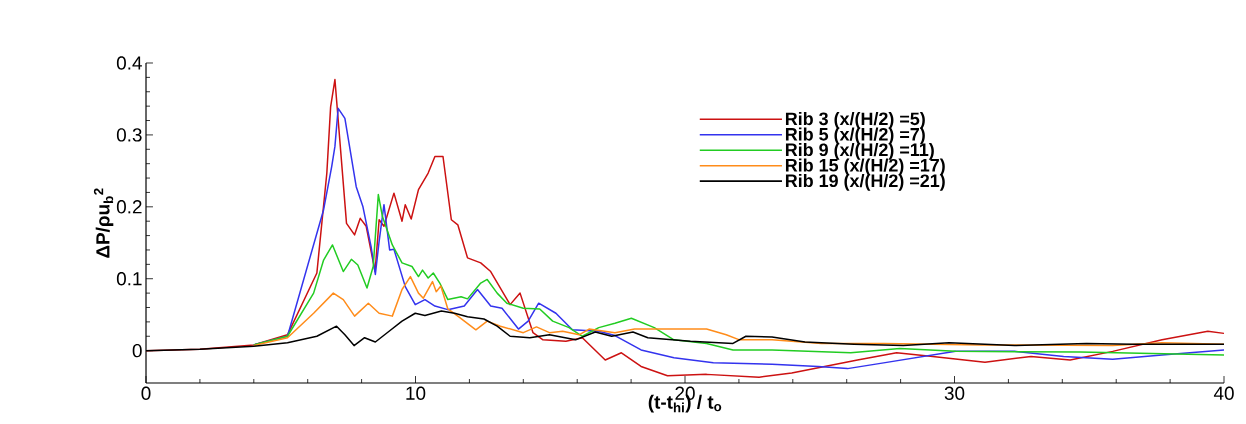 Image resolution: width=1246 pixels, height=424 pixels. I want to click on x-tick-label: 0, so click(146, 393).